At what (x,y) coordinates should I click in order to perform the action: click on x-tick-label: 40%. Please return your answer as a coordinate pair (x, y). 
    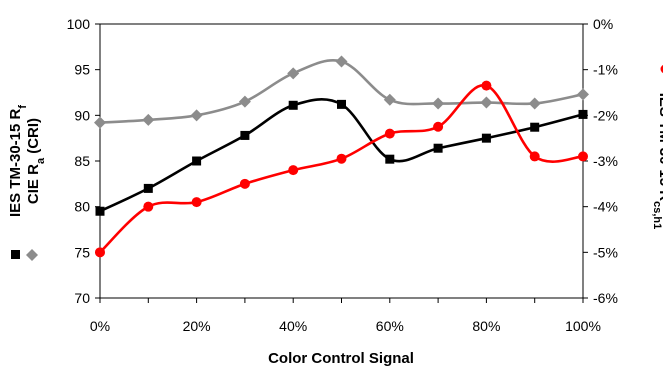
    Looking at the image, I should click on (293, 326).